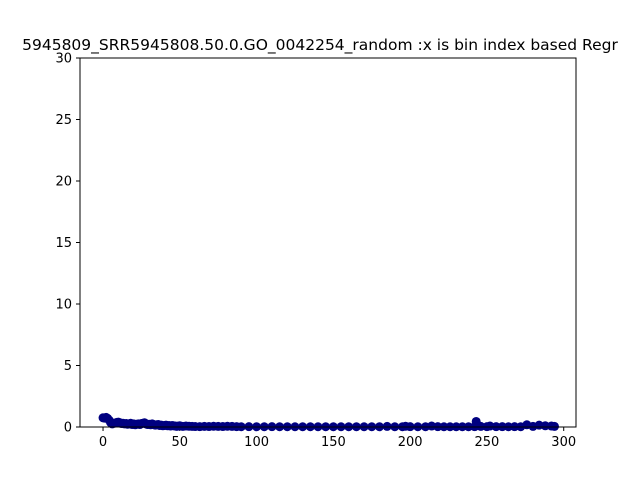 This screenshot has width=640, height=480. Describe the element at coordinates (63, 120) in the screenshot. I see `y-tick-label: 25` at that location.